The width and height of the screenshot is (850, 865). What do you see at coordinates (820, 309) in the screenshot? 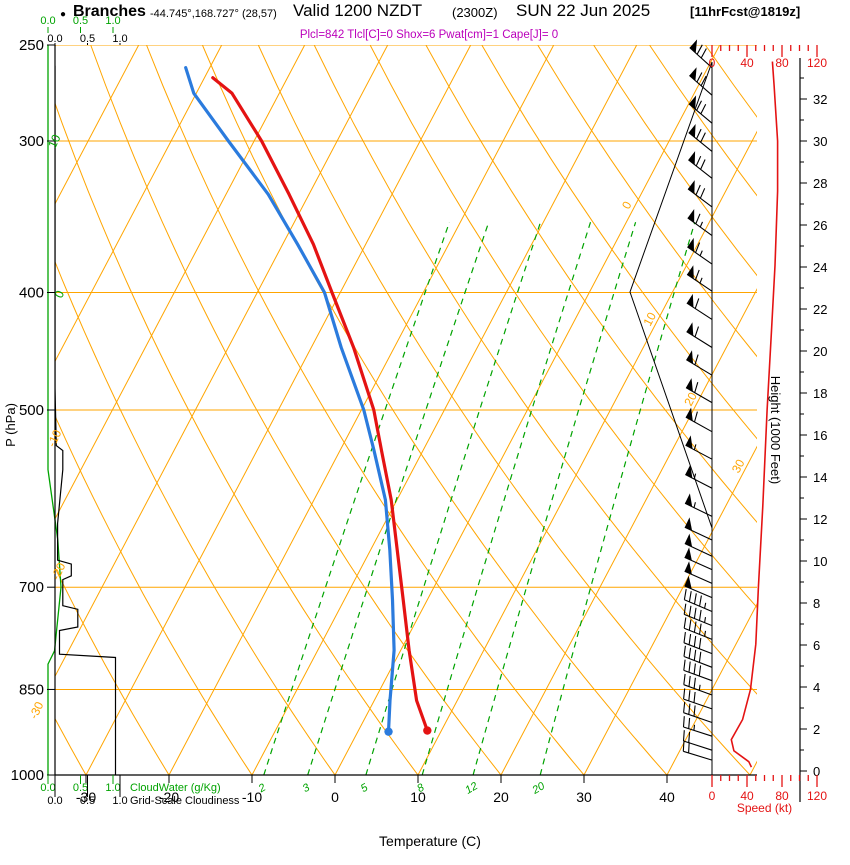
I see `svg-text: 22` at bounding box center [820, 309].